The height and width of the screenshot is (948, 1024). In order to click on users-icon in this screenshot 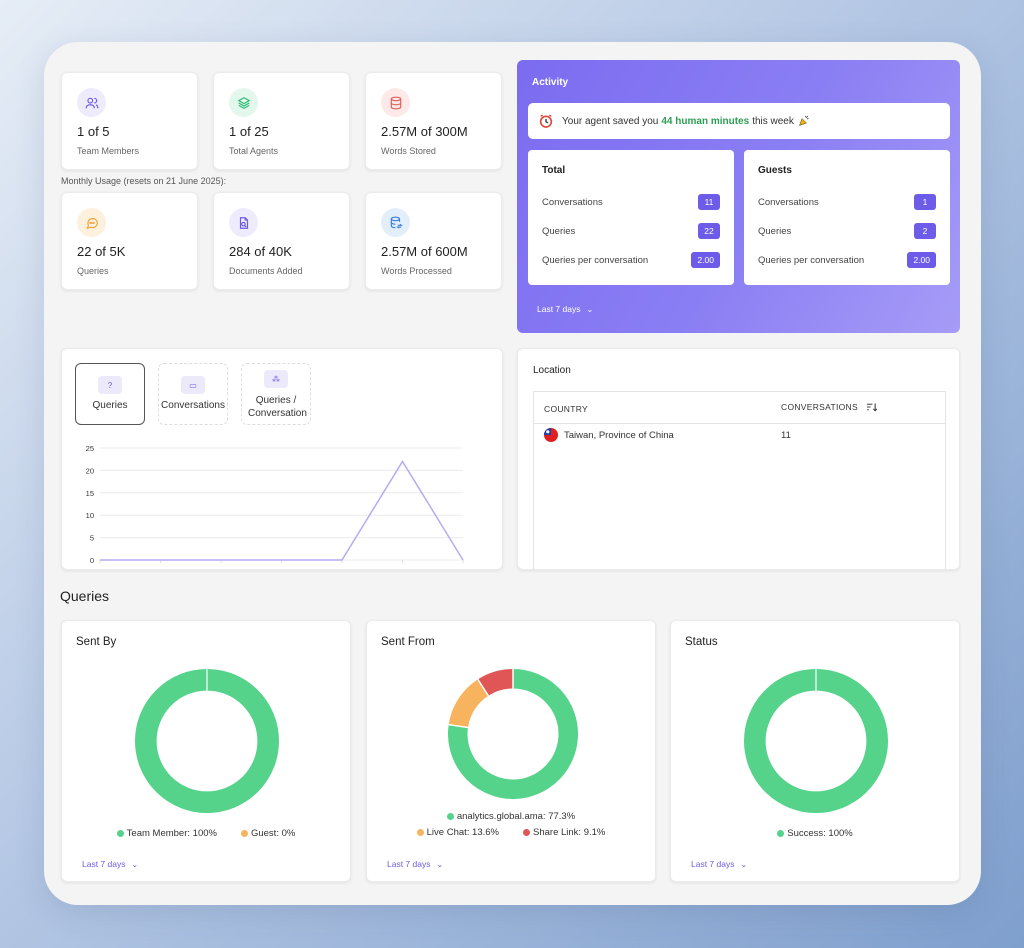, I will do `click(91, 102)`.